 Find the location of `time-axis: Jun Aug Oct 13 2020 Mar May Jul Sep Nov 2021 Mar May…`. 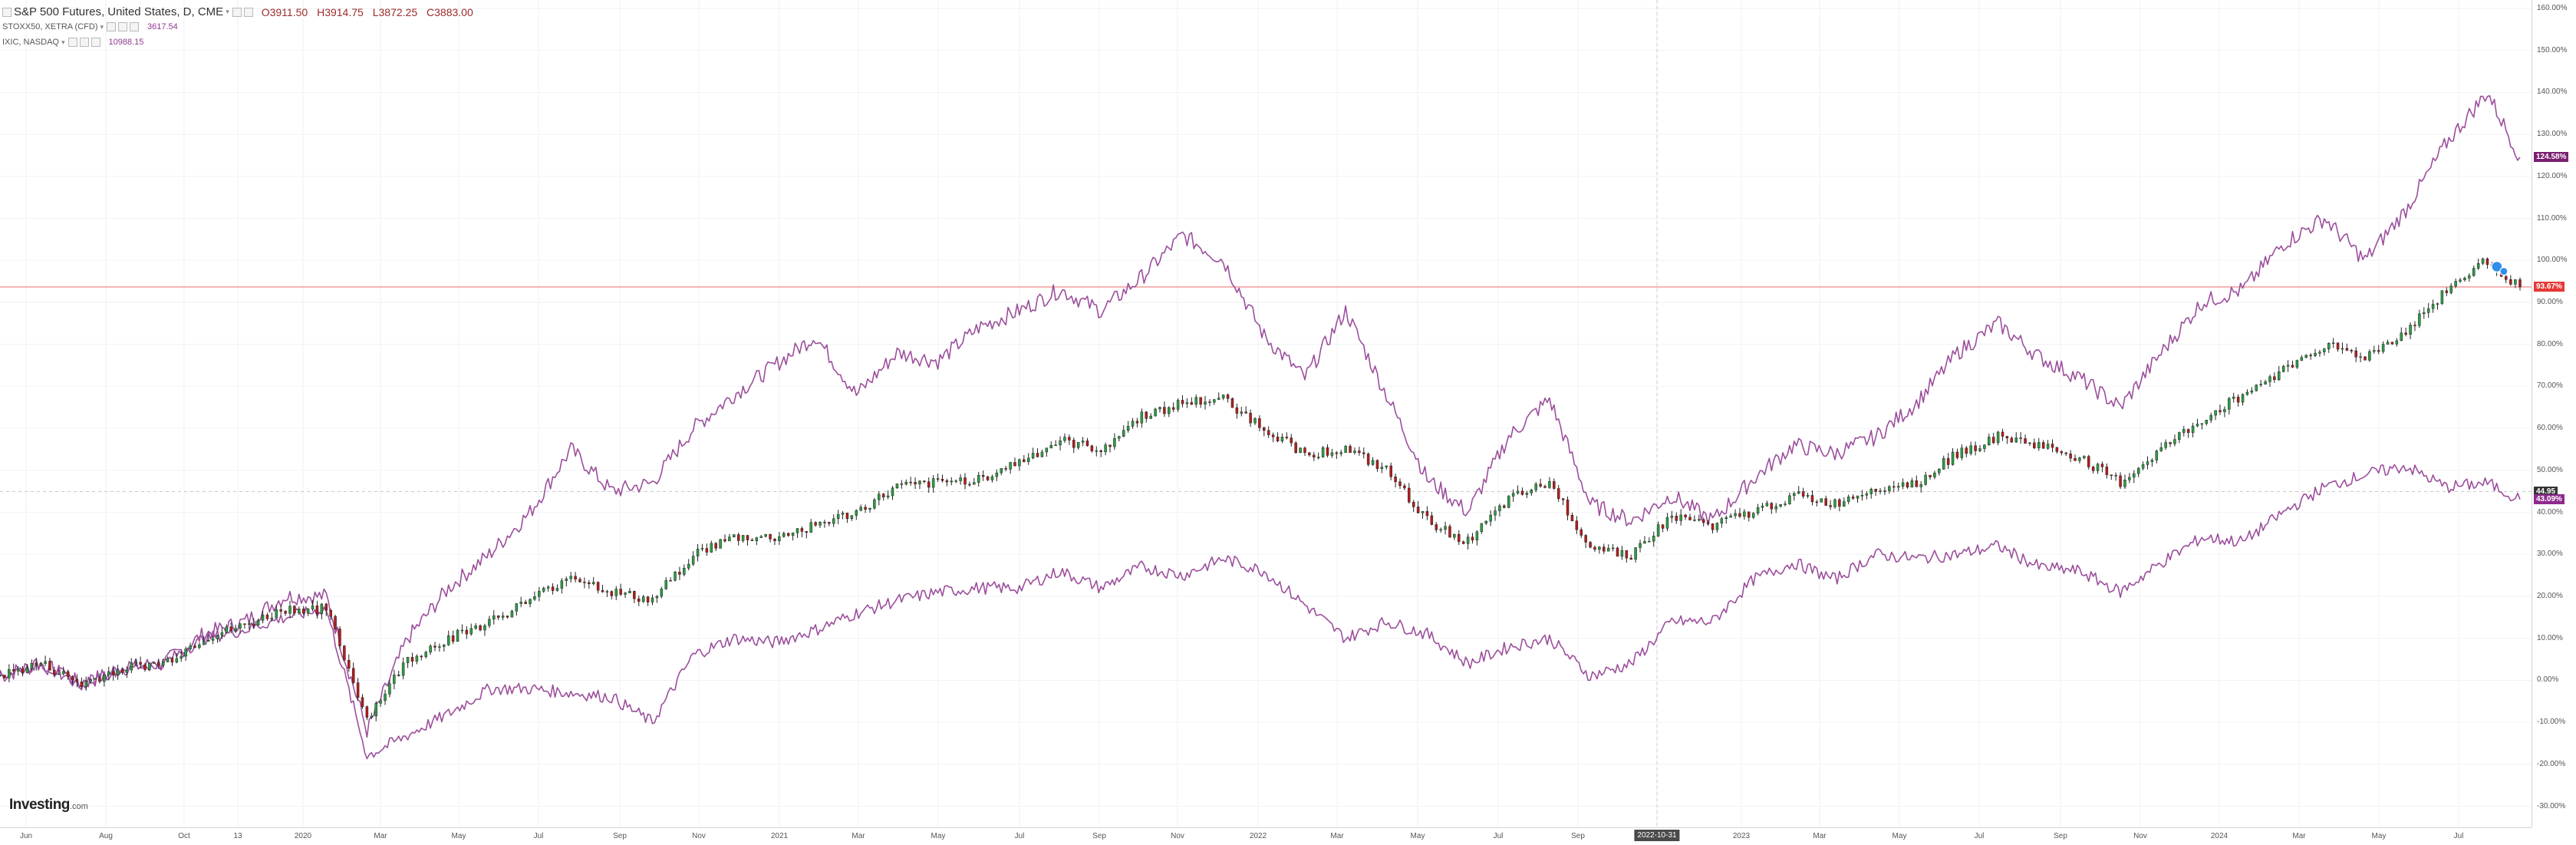

time-axis: Jun Aug Oct 13 2020 Mar May Jul Sep Nov 2021 Mar May… is located at coordinates (1266, 836).